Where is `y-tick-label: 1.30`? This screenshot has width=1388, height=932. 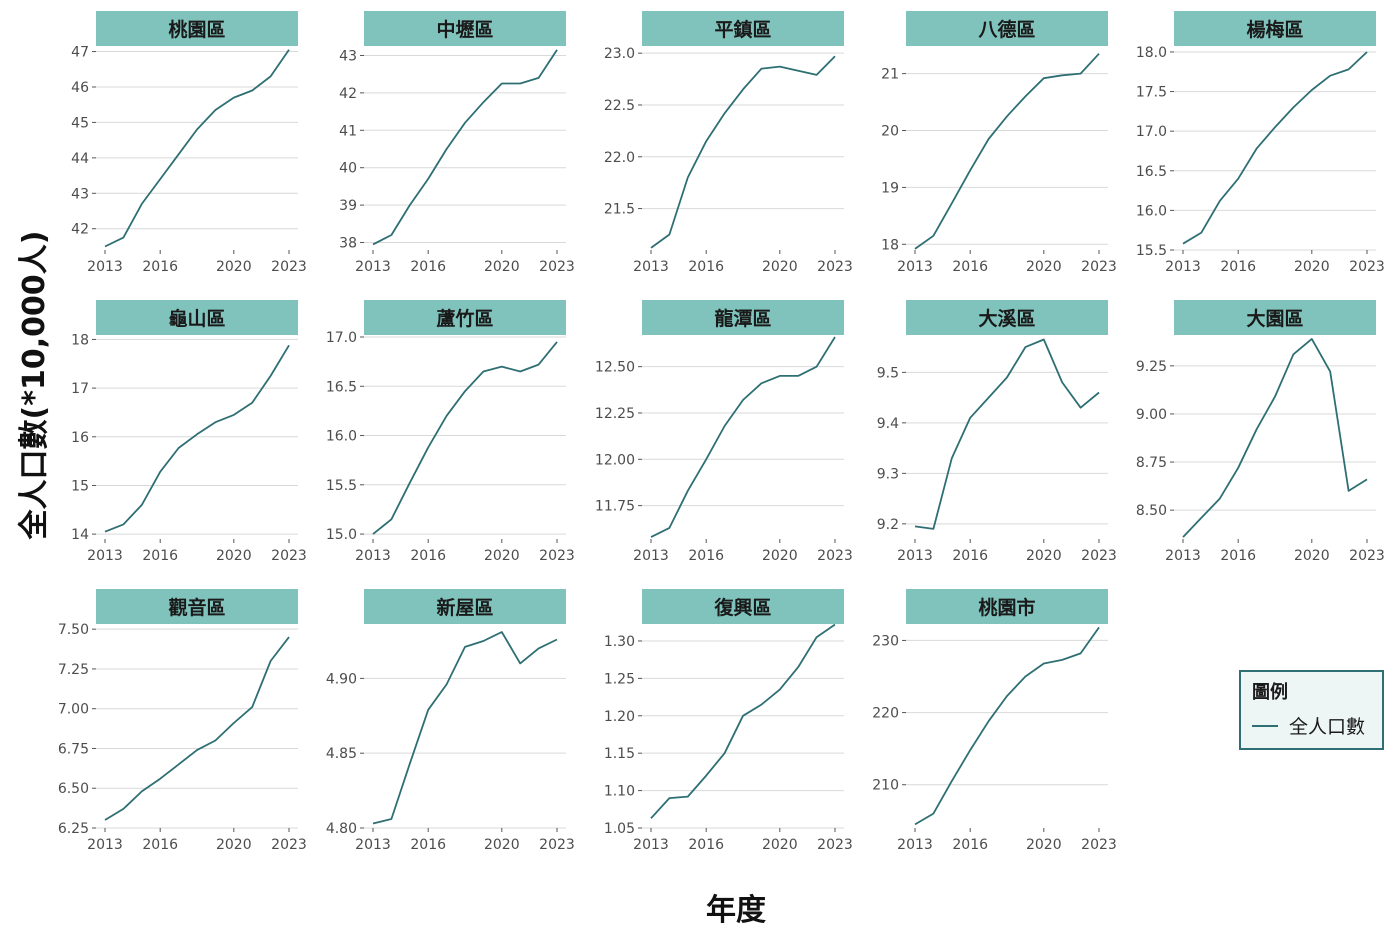 y-tick-label: 1.30 is located at coordinates (619, 642).